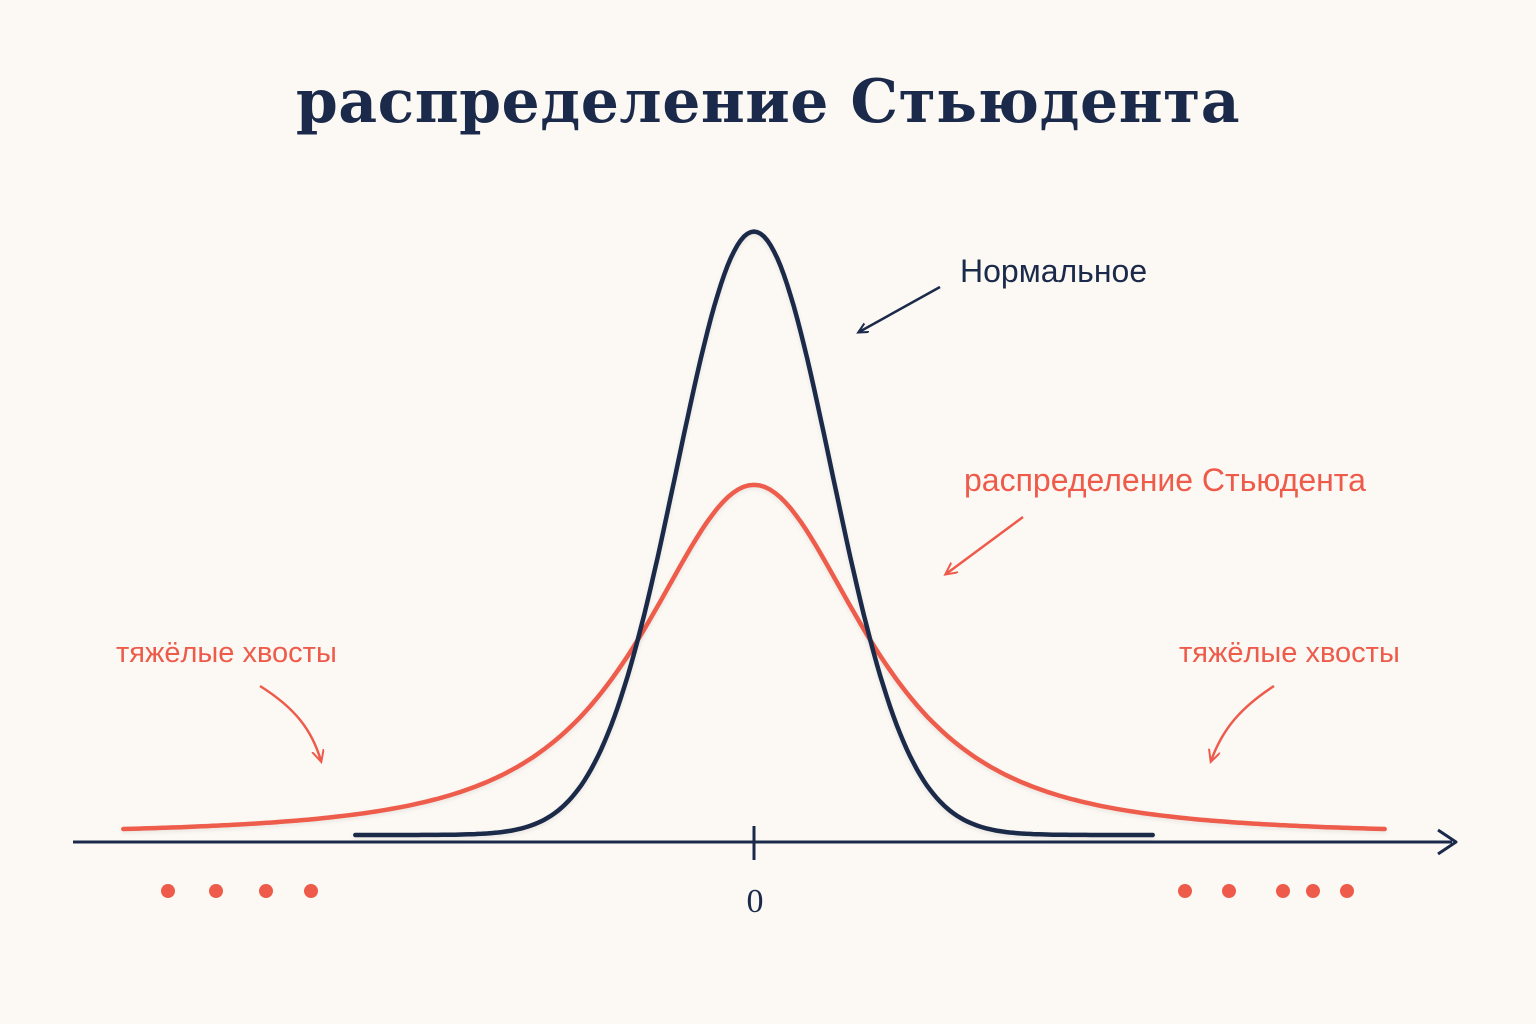 The height and width of the screenshot is (1024, 1536). Describe the element at coordinates (768, 102) in the screenshot. I see `page-title: распределение Стьюдента` at that location.